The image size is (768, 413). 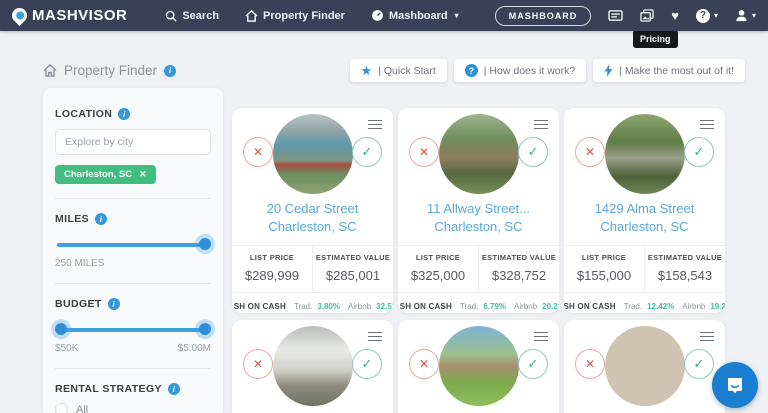 I want to click on question-icon: ?, so click(x=702, y=15).